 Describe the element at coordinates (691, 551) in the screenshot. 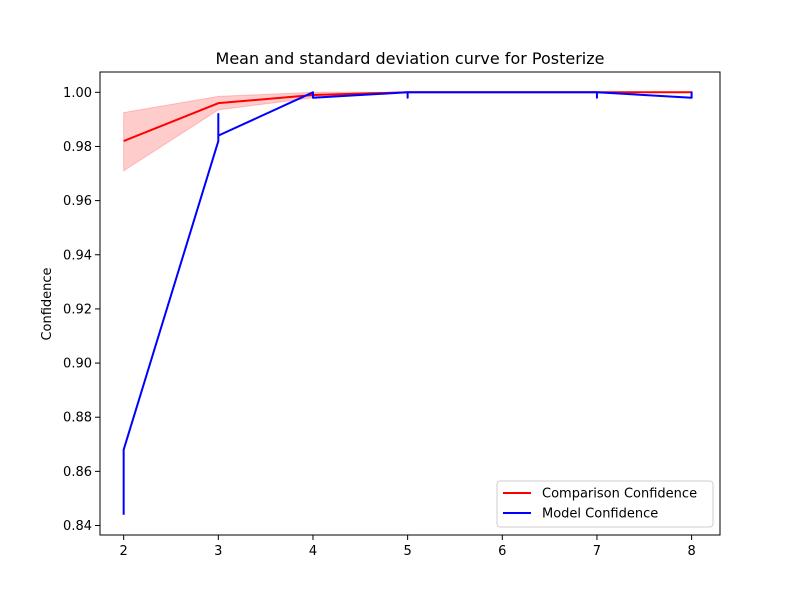

I see `x-tick-label: 8` at that location.